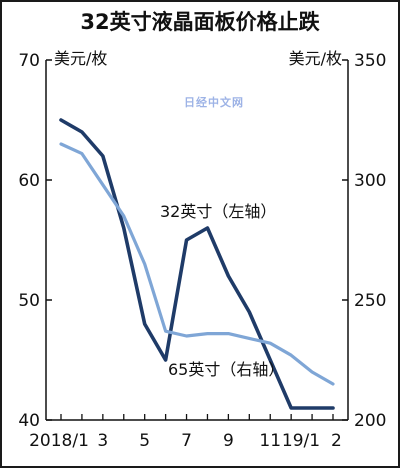  I want to click on chart-title: 32英寸液晶面板价格止跌, so click(200, 22).